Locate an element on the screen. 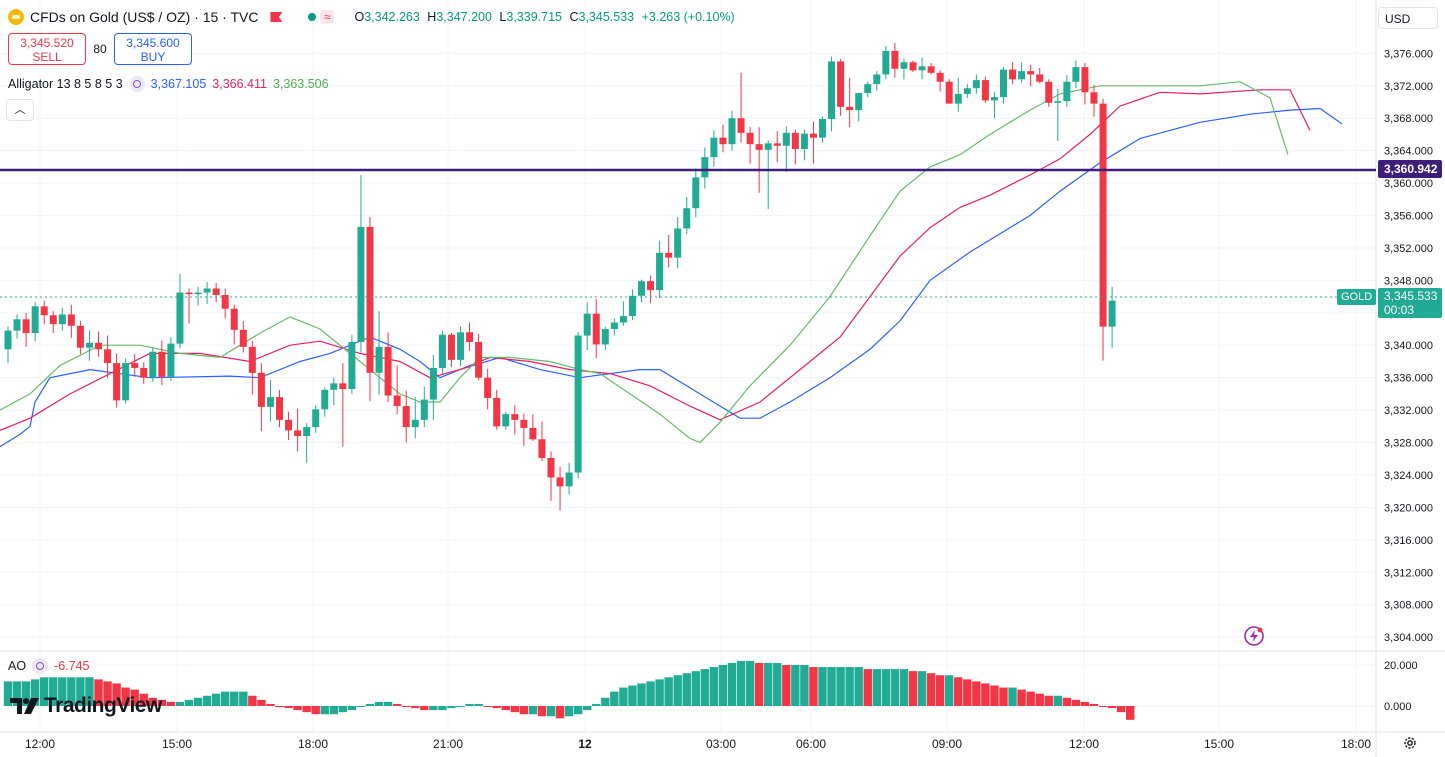 The width and height of the screenshot is (1445, 757). ao-legend: AO -6.745 is located at coordinates (49, 666).